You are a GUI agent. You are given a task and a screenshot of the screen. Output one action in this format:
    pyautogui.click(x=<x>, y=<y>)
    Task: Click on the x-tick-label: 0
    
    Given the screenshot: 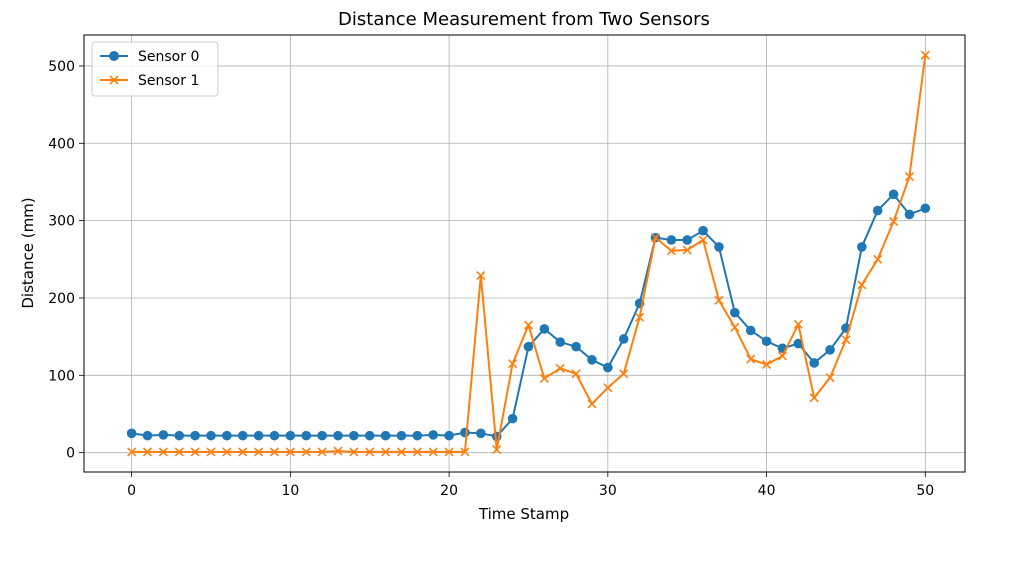 What is the action you would take?
    pyautogui.click(x=131, y=491)
    